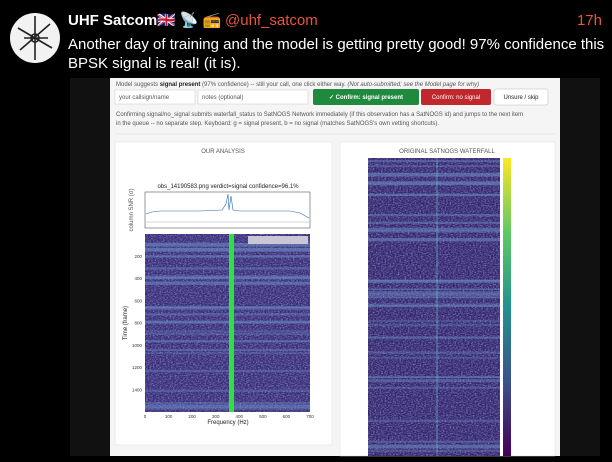 This screenshot has height=462, width=612. Describe the element at coordinates (169, 416) in the screenshot. I see `x-tick-label: 100` at that location.